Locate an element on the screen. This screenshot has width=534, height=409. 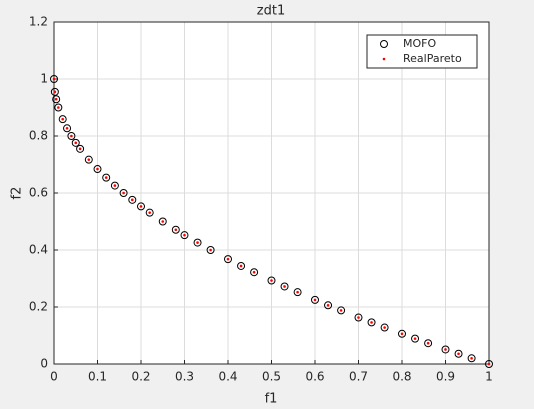
y-tick-label: 1 is located at coordinates (44, 79).